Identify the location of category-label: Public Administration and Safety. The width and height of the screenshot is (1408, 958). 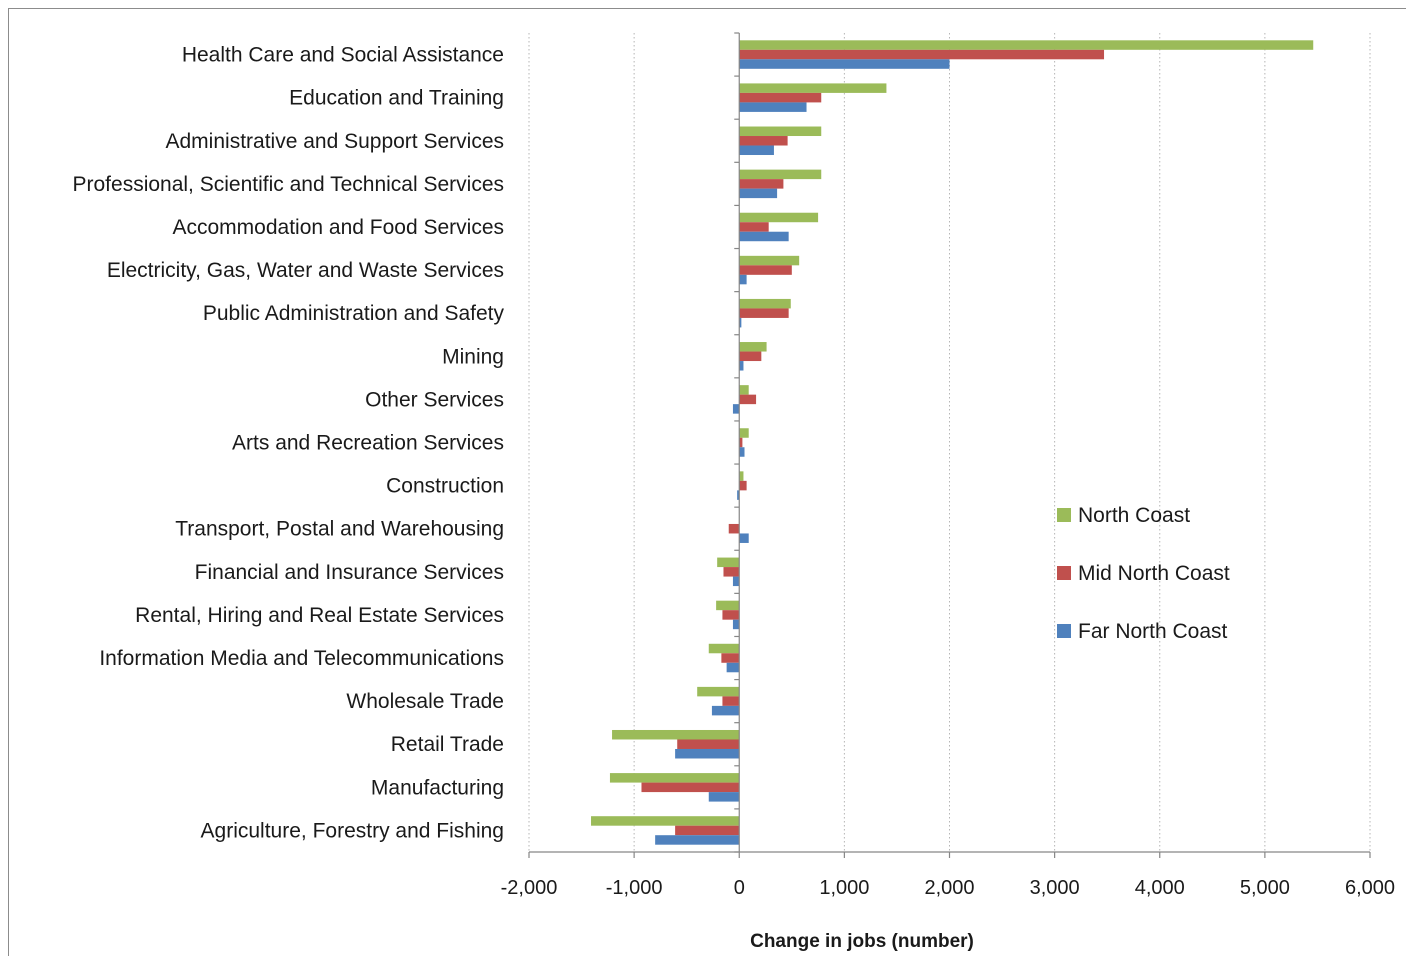
(354, 313).